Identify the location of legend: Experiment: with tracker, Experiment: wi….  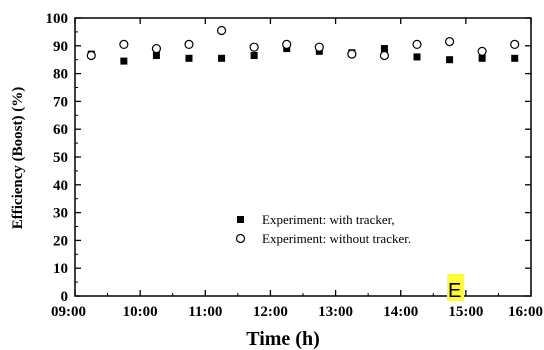
(323, 229).